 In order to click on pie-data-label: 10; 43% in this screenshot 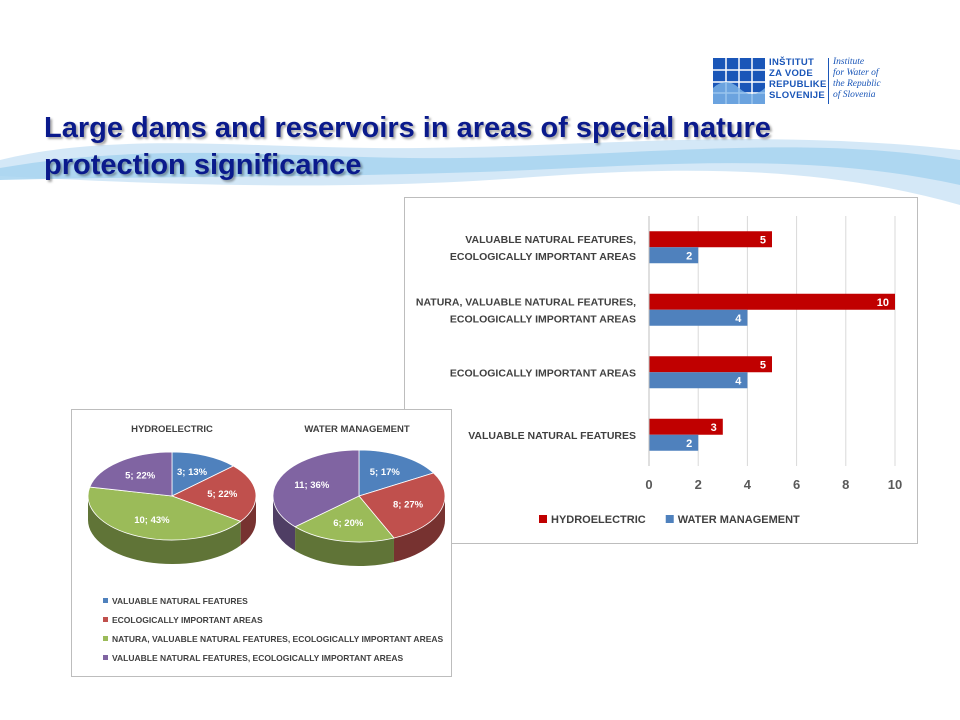, I will do `click(152, 520)`.